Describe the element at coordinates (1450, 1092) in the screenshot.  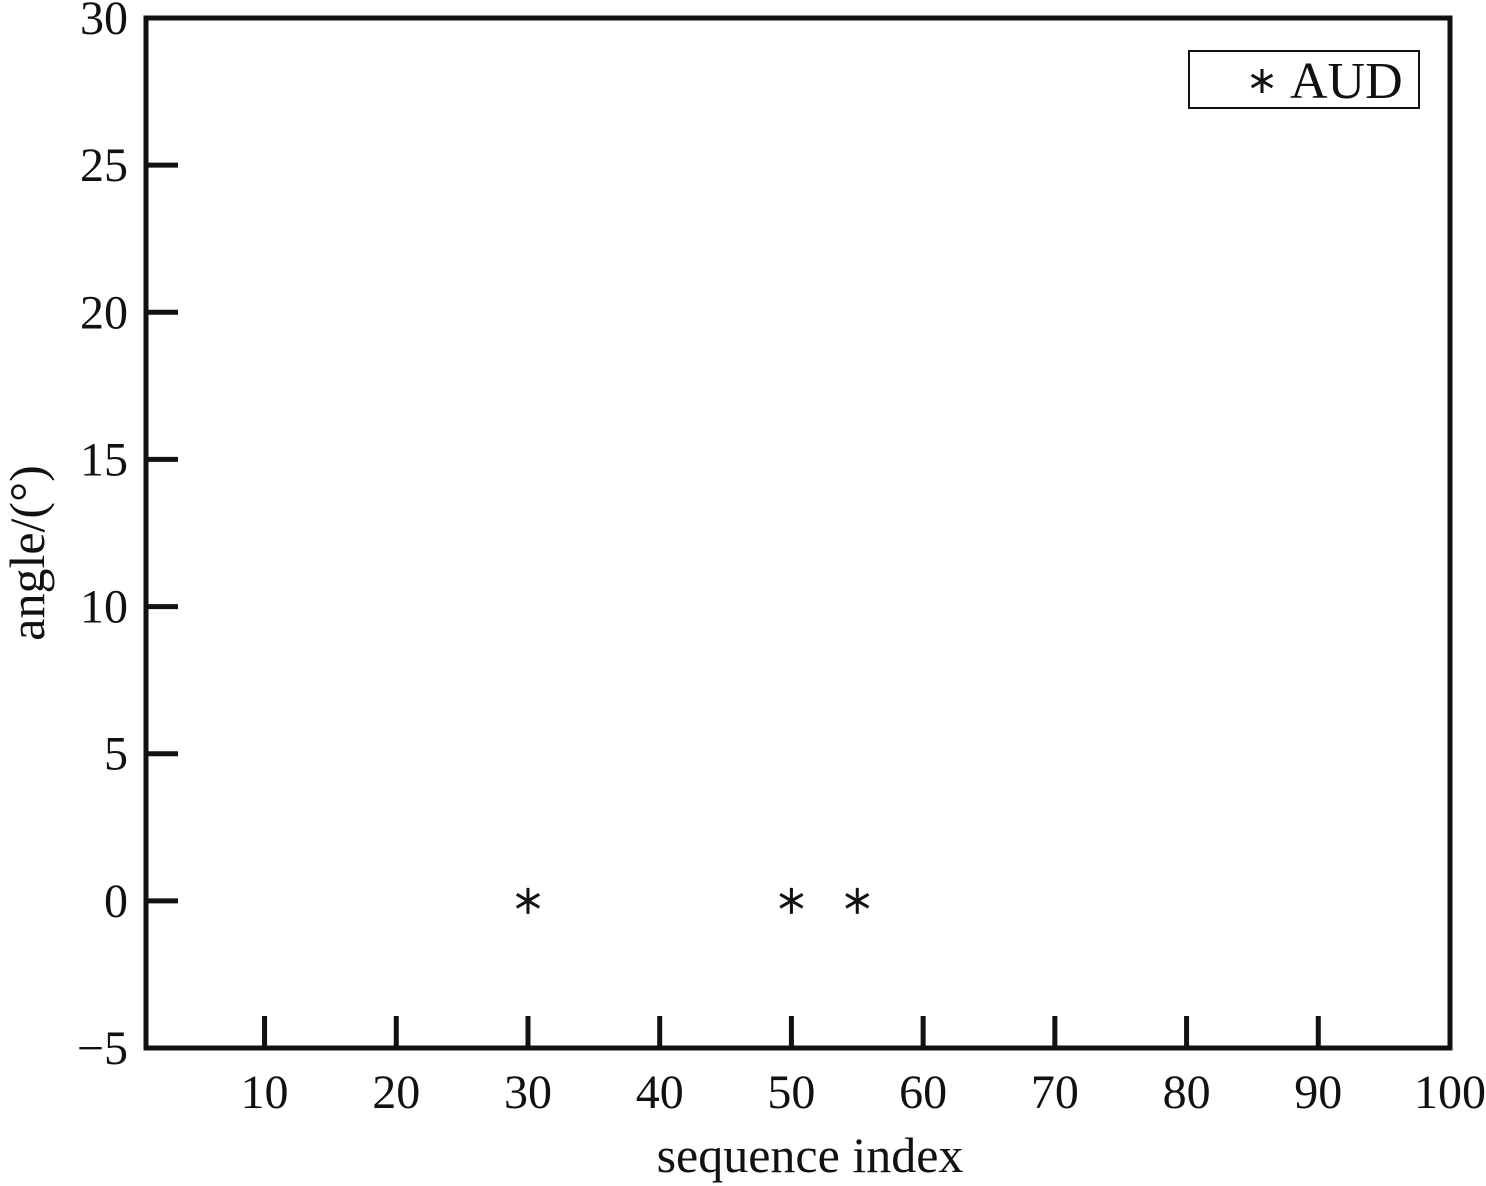
I see `x-tick-label: 100` at that location.